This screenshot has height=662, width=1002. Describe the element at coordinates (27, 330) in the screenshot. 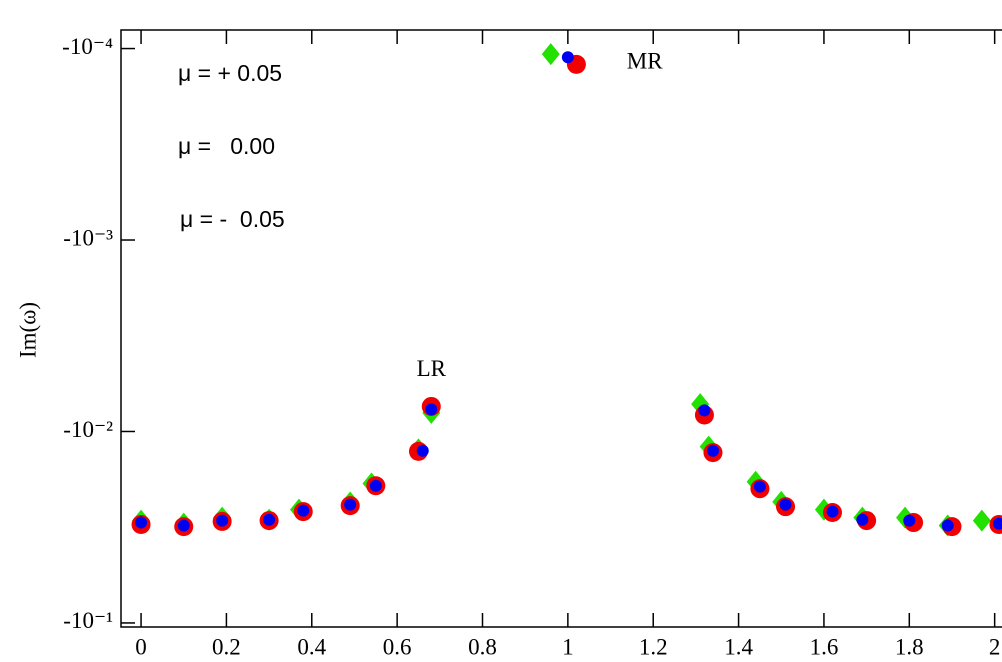

I see `y-axis-label: Im(ω)` at that location.